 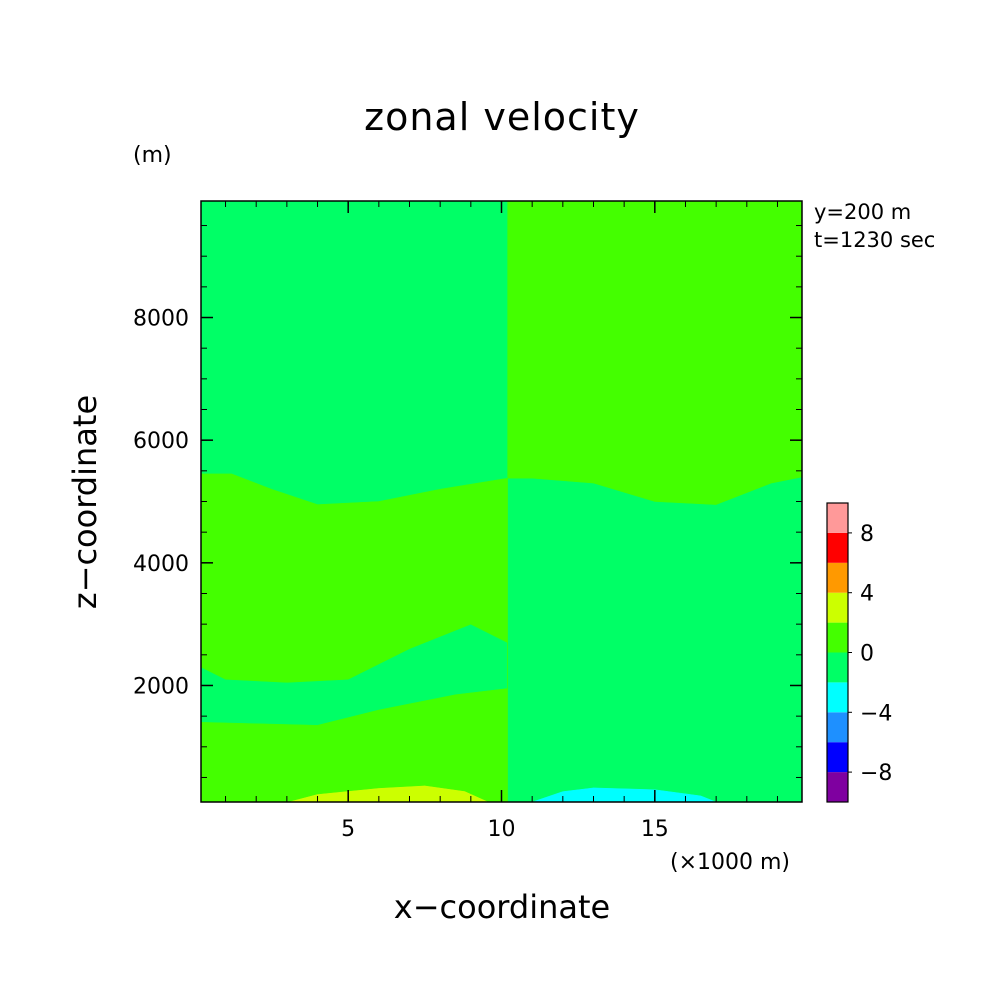 I want to click on y-unit-label: (m), so click(x=152, y=155).